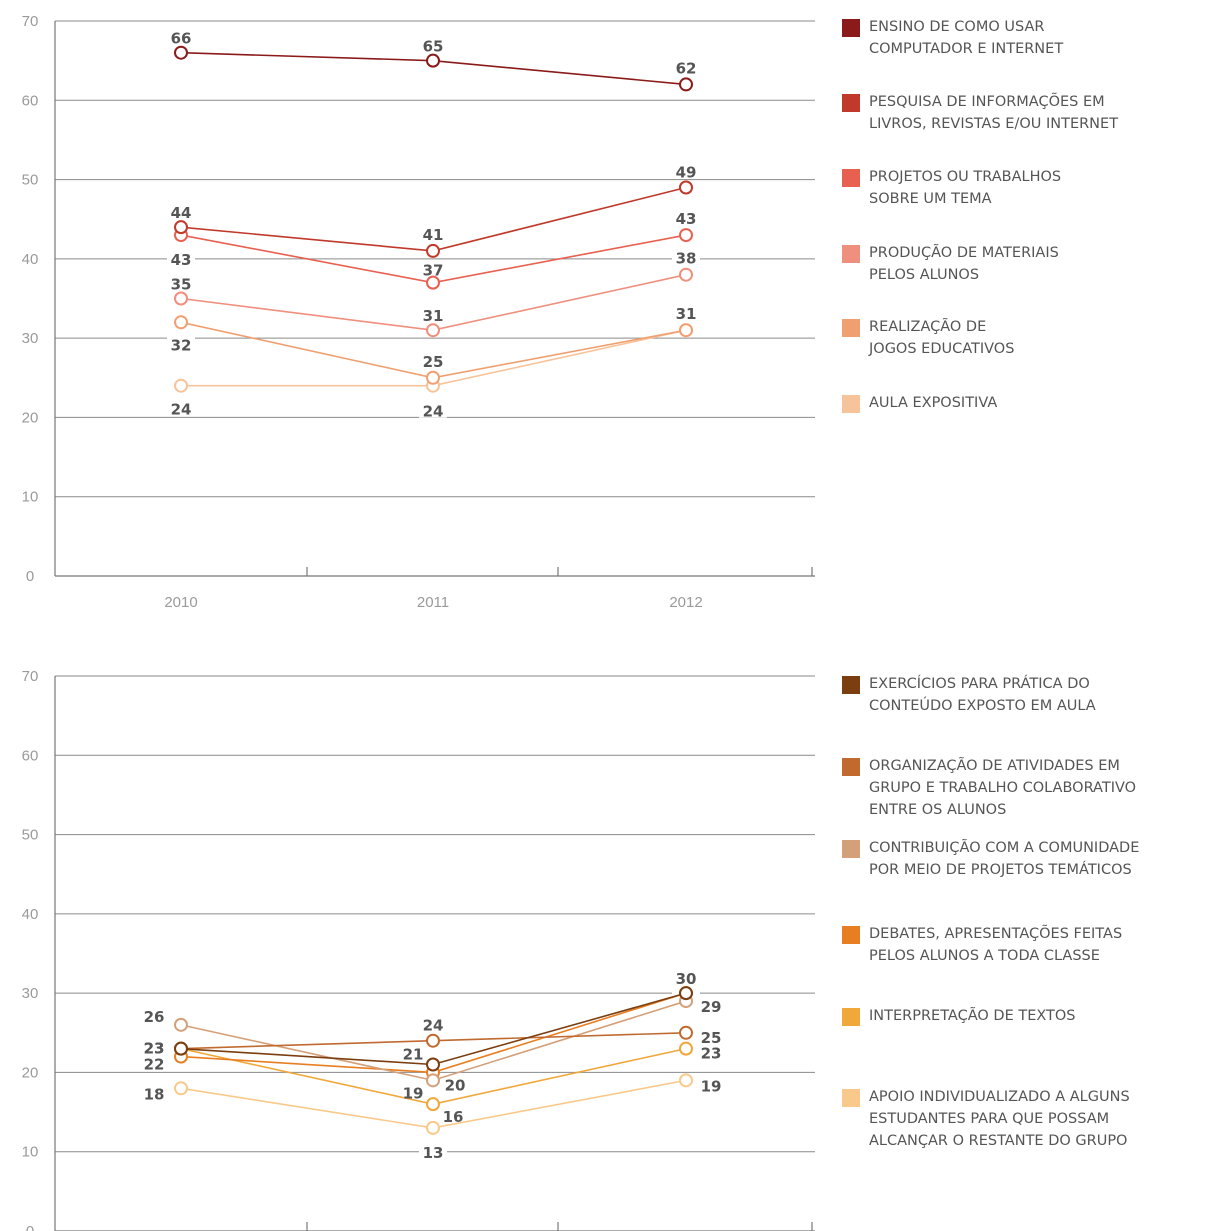 This screenshot has height=1231, width=1206. I want to click on legend-label: INTERPRETAÇÃO DE TEXTOS, so click(972, 1016).